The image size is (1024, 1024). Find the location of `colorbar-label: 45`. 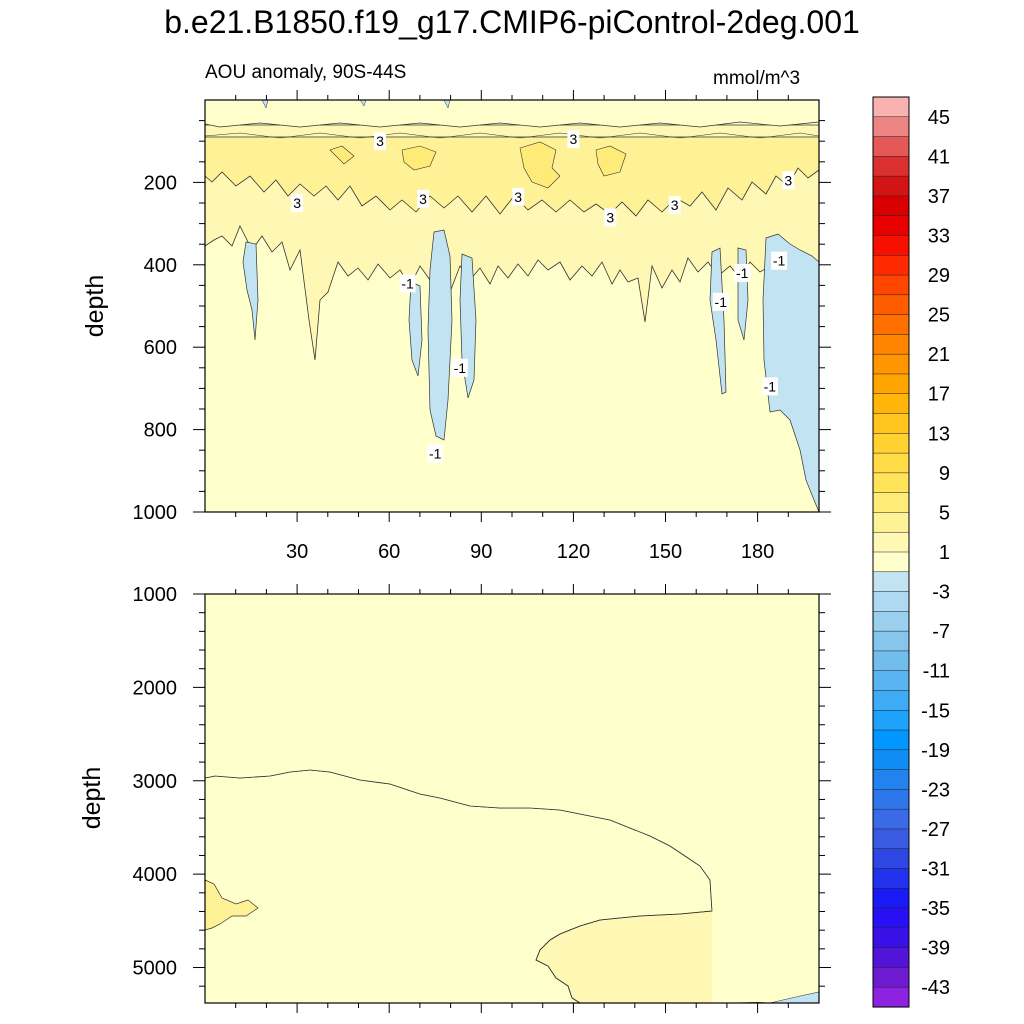

colorbar-label: 45 is located at coordinates (939, 118).